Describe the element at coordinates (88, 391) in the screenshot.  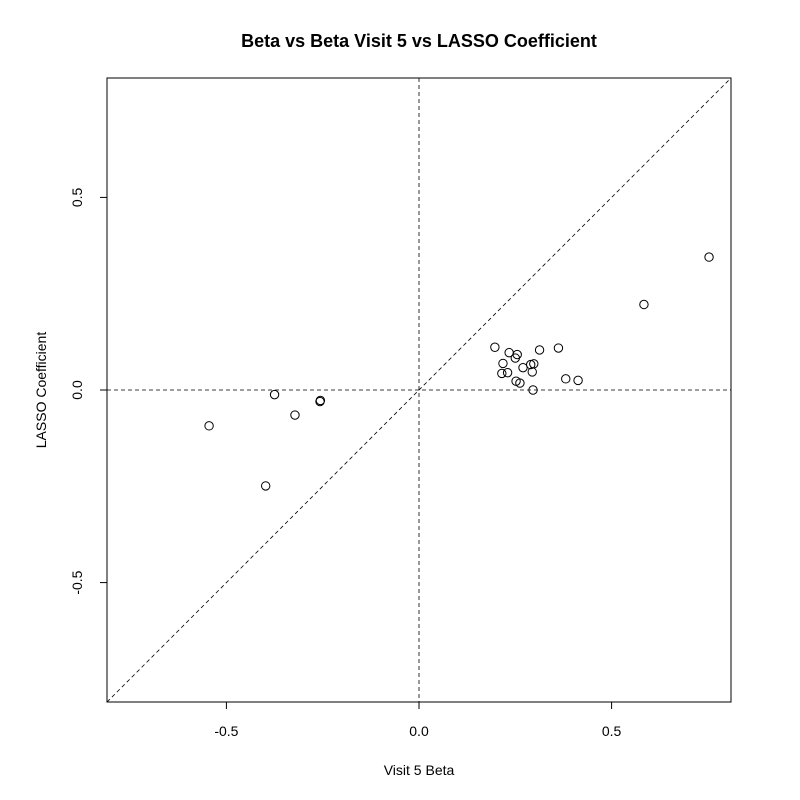
I see `y-axis: -0.5 0.0 0.5` at that location.